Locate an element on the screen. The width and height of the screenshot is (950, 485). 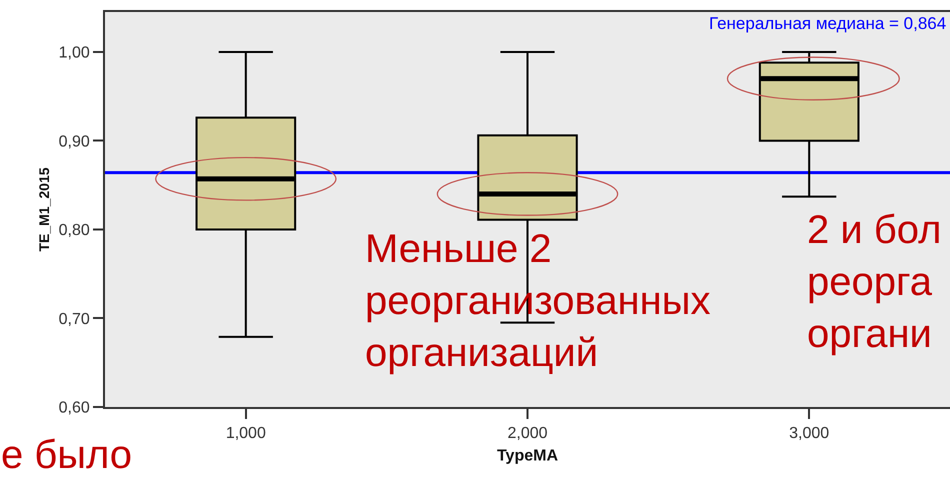
y-tick-label: 0,90 is located at coordinates (74, 141).